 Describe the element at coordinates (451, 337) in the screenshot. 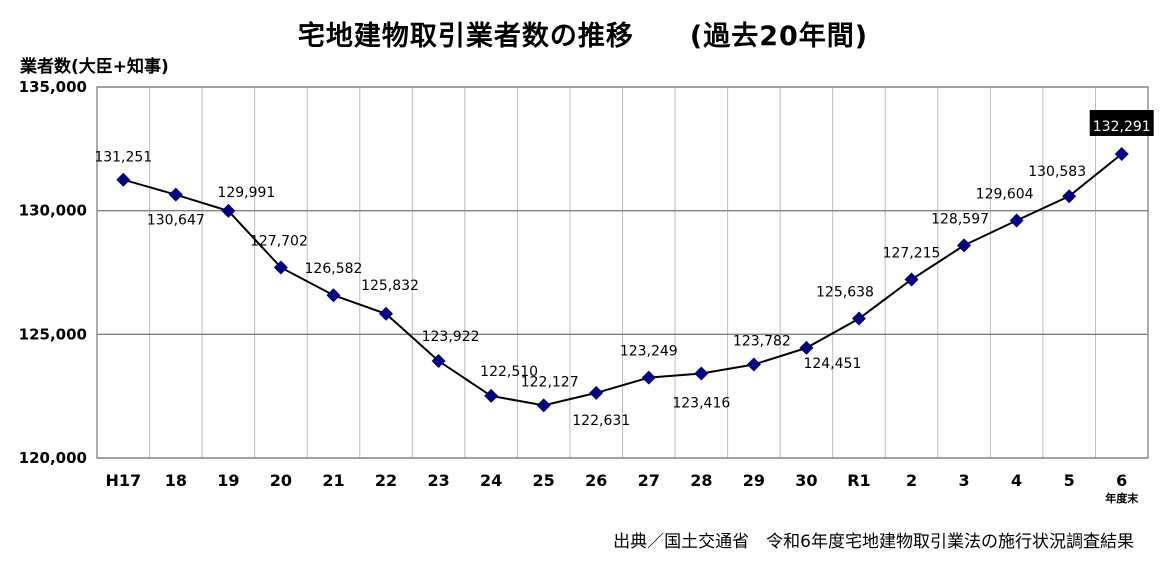

I see `data-label: 123,922` at that location.